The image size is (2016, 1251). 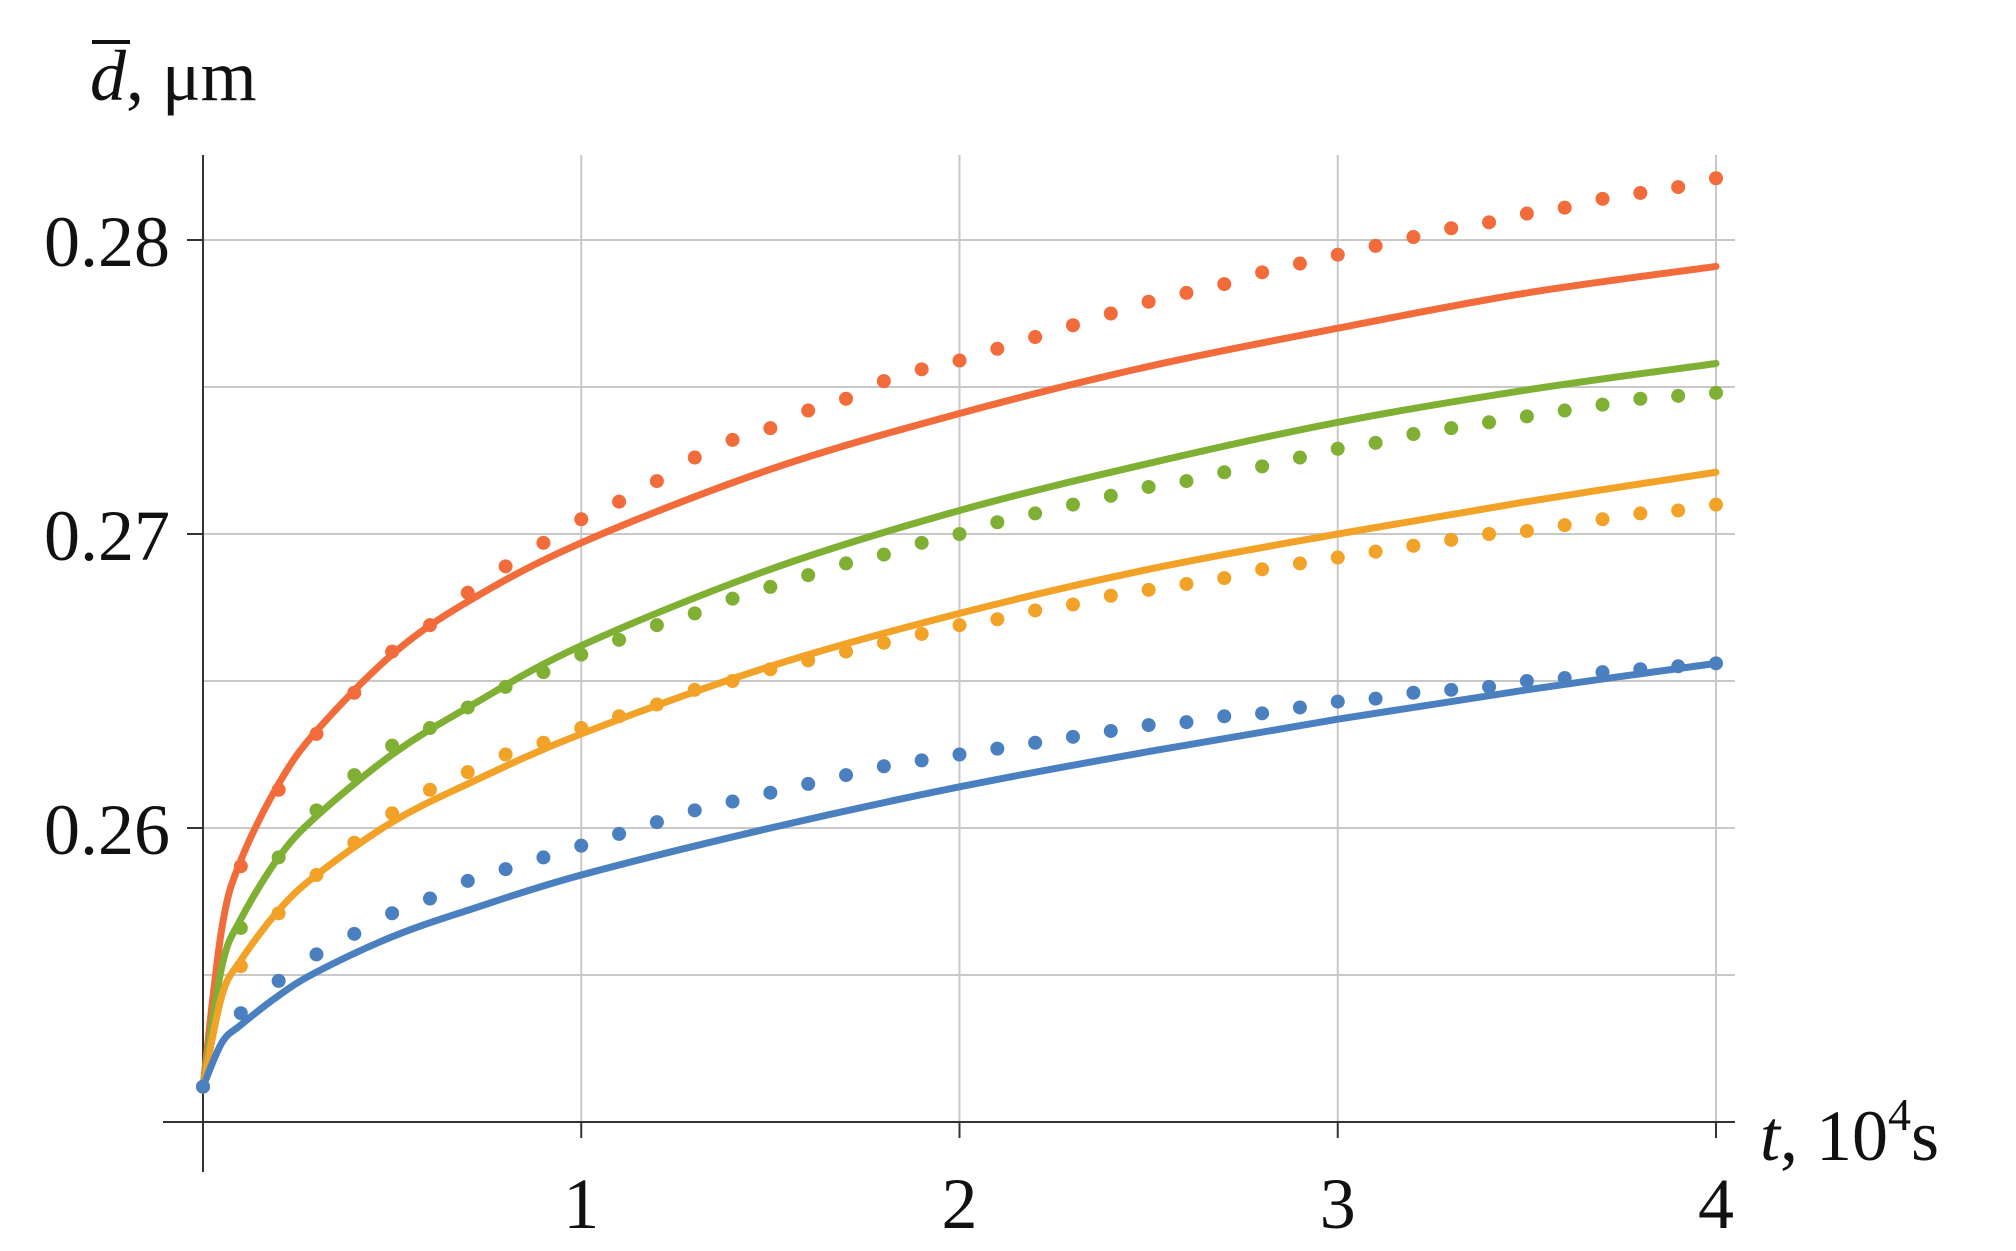 What do you see at coordinates (1771, 1136) in the screenshot?
I see `x-axis-symbol: t` at bounding box center [1771, 1136].